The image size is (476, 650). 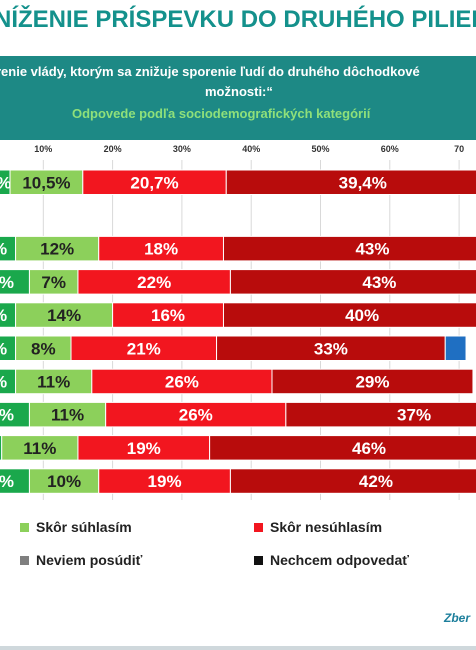 I want to click on legend-label-agree: Skôr súhlasím, so click(x=84, y=527).